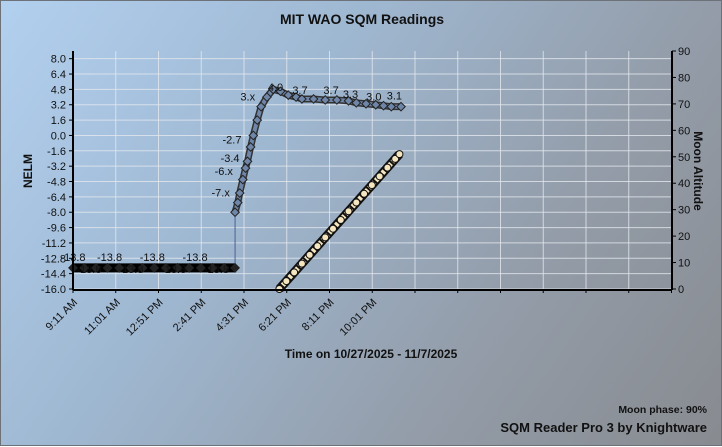  I want to click on y-tick-label: -1.6, so click(56, 152).